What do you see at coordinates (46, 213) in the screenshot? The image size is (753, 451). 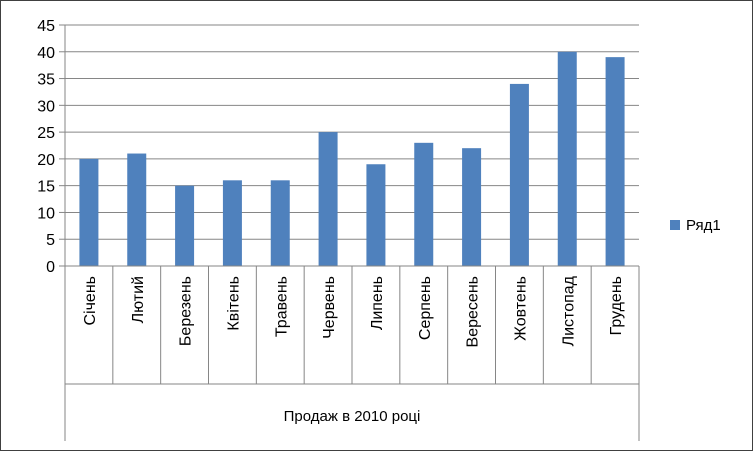 I see `y-tick-label: 10` at bounding box center [46, 213].